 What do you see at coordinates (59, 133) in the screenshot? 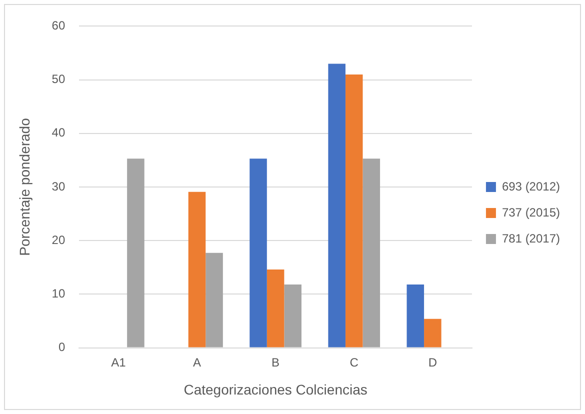
I see `y-tick-label: 40` at bounding box center [59, 133].